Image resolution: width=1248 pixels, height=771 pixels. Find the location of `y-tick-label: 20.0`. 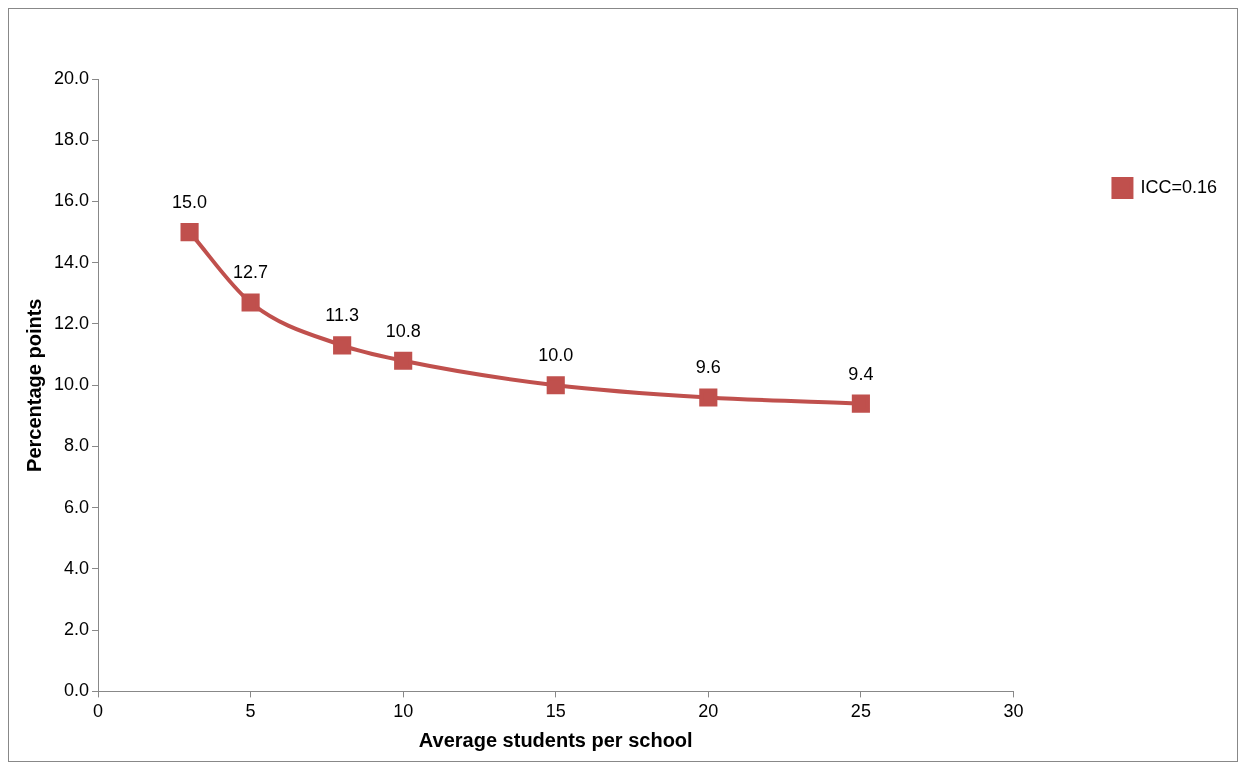

y-tick-label: 20.0 is located at coordinates (71, 77).